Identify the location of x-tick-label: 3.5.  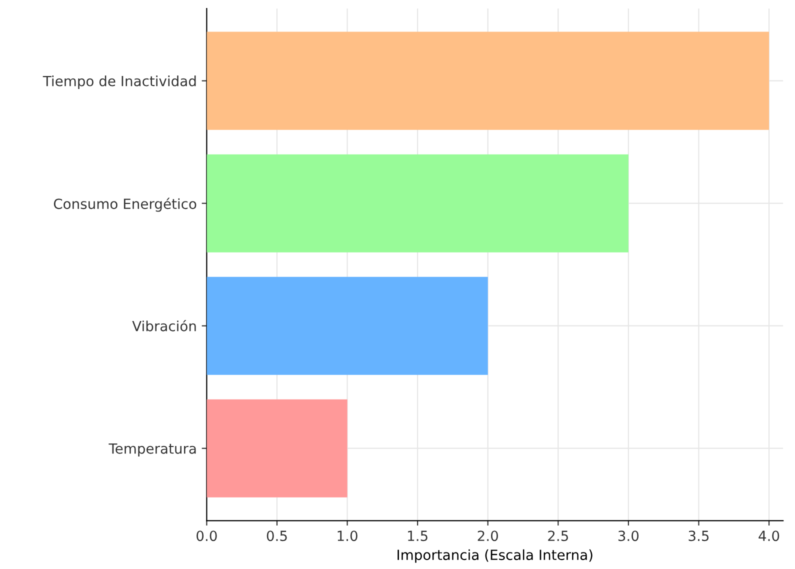
(698, 536).